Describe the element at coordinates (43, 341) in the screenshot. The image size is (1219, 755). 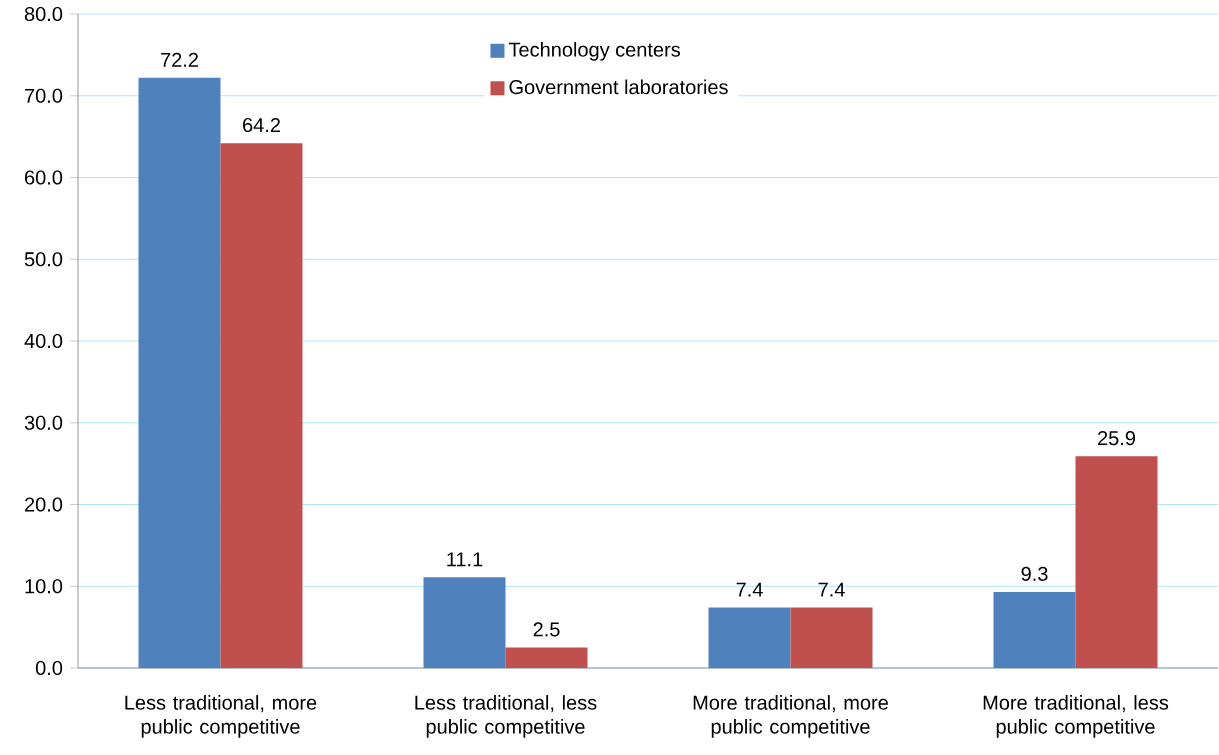
I see `y-tick-label: 40.0` at that location.